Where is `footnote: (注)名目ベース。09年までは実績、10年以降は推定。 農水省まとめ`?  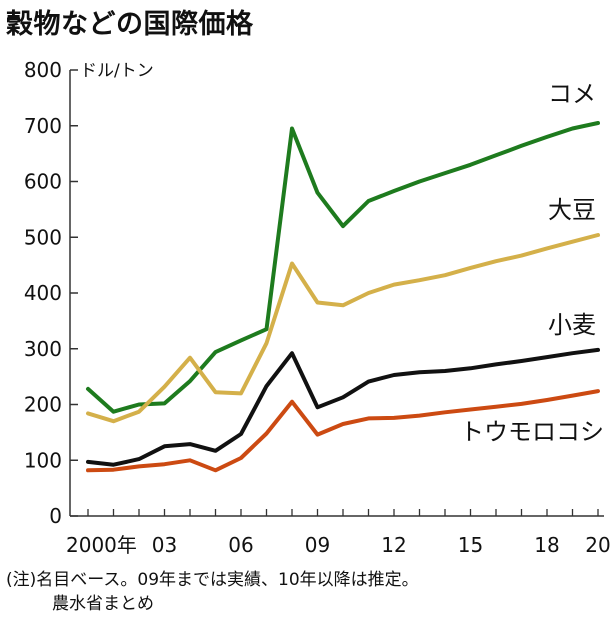
footnote: (注)名目ベース。09年までは実績、10年以降は推定。 農水省まとめ is located at coordinates (212, 592).